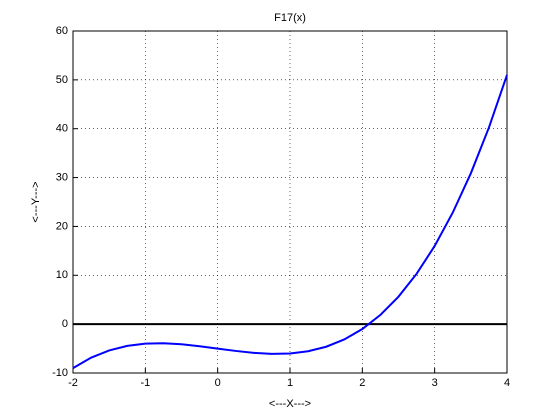 The image size is (560, 420). I want to click on y-tick-label: 0, so click(65, 324).